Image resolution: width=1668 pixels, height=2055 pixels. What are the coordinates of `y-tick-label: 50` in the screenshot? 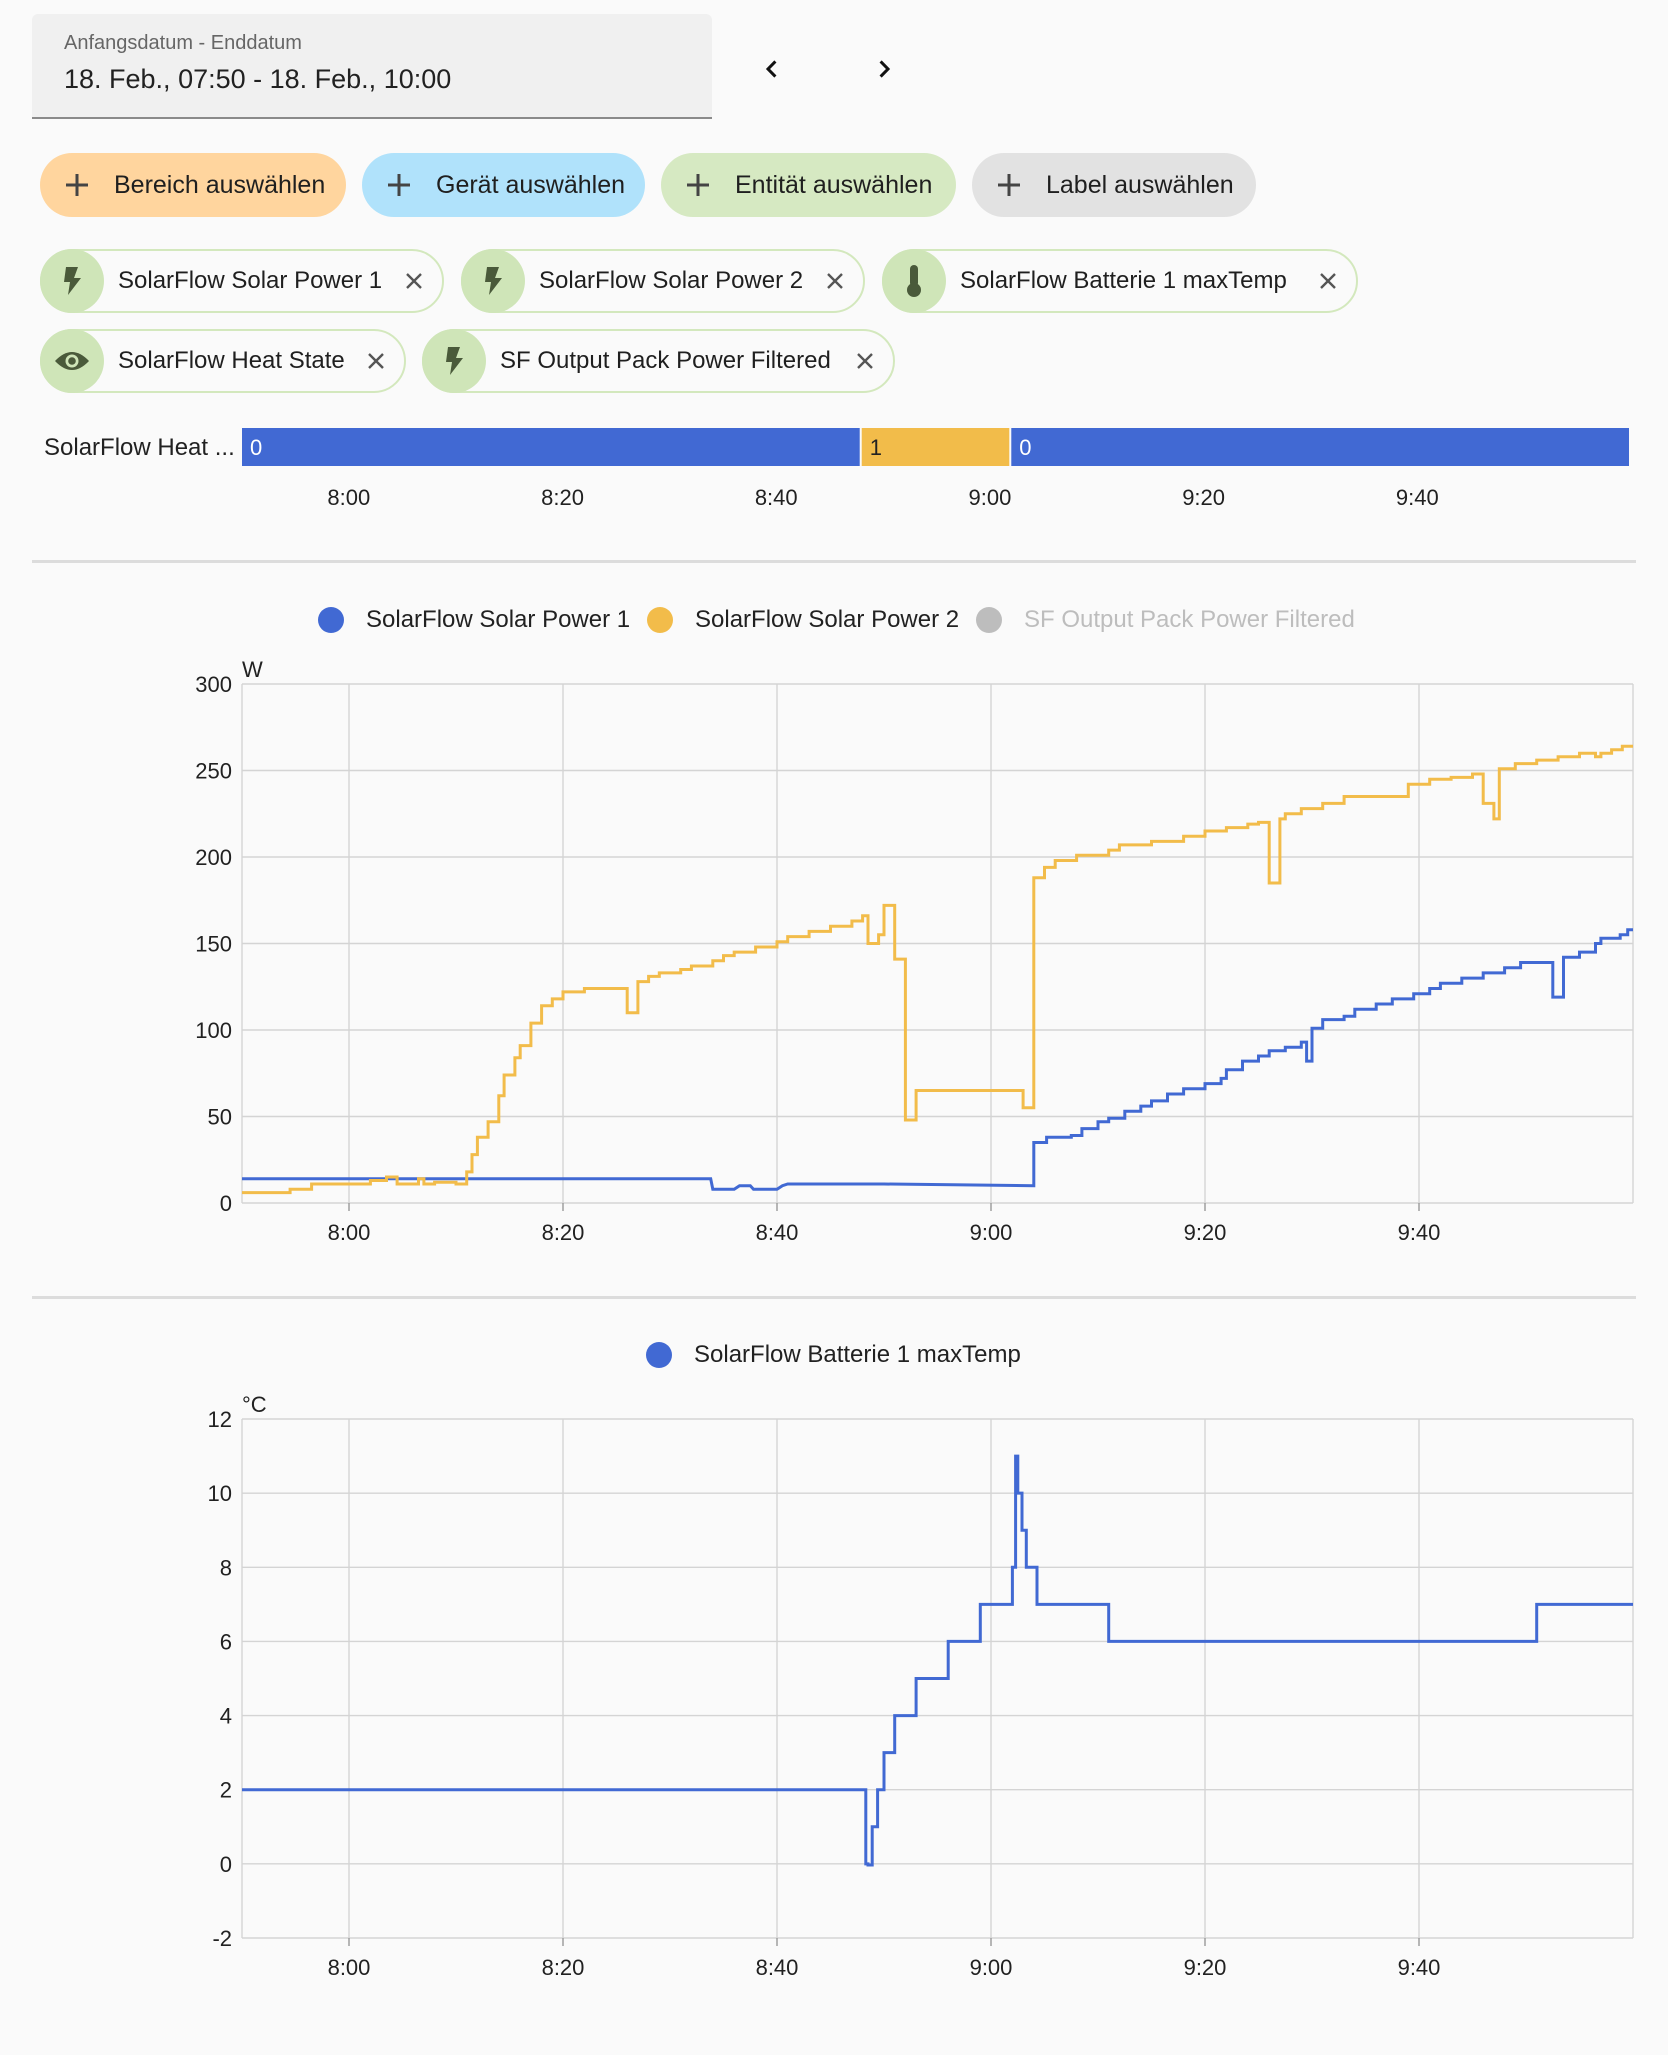 It's located at (220, 1117).